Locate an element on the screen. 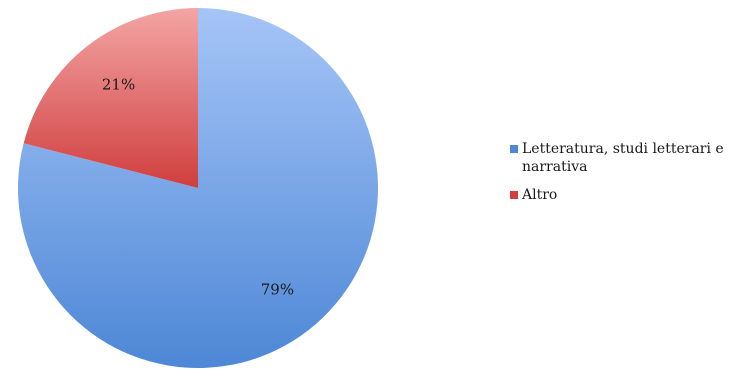 The height and width of the screenshot is (370, 743). legend-item-letteratura: Letteratura, studi letterari e narrativa is located at coordinates (625, 158).